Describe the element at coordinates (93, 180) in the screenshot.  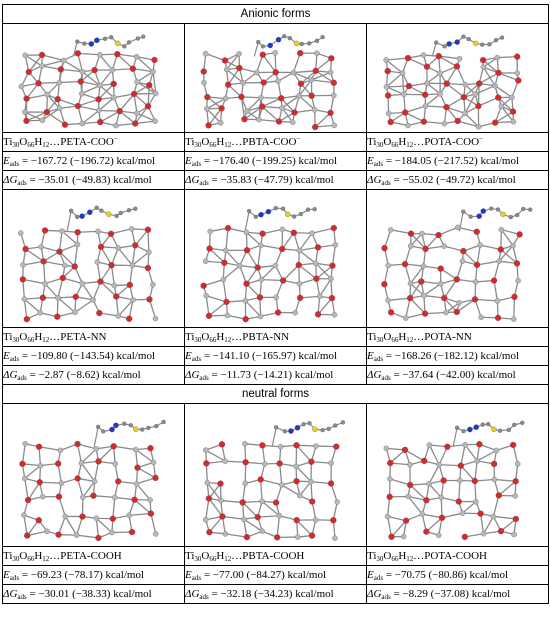
I see `adsorption-free-energy: ΔGads = −35.01 (−49.83) kcal/mol` at that location.